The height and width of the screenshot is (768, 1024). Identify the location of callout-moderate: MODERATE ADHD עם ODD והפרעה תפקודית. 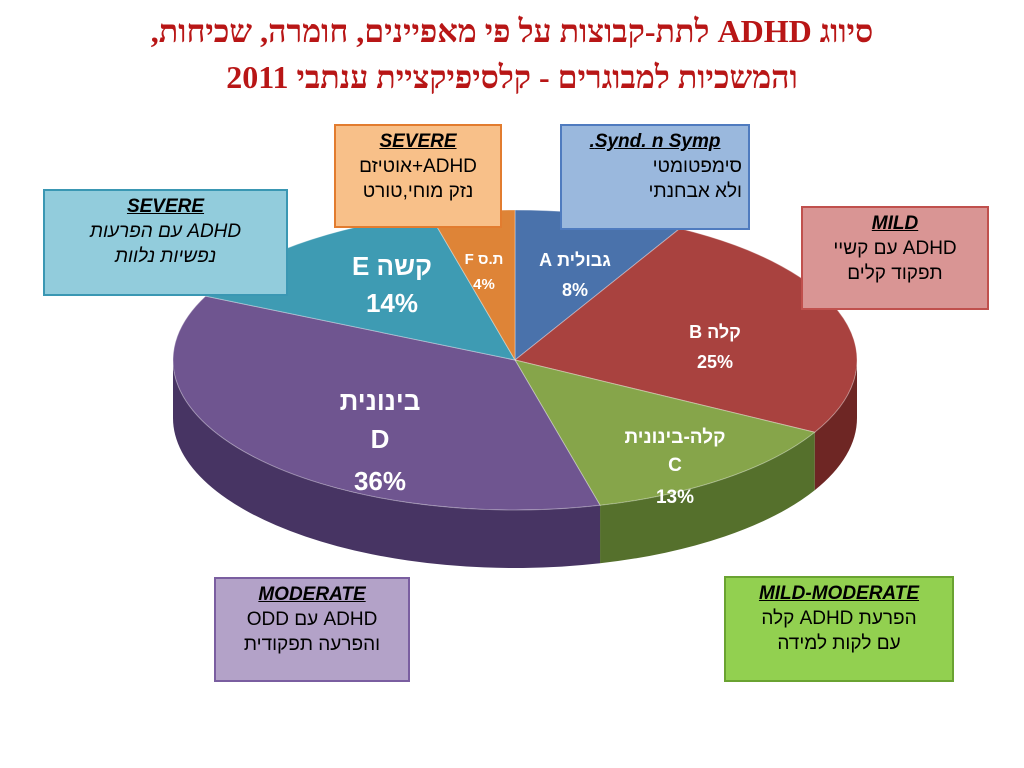
(312, 629).